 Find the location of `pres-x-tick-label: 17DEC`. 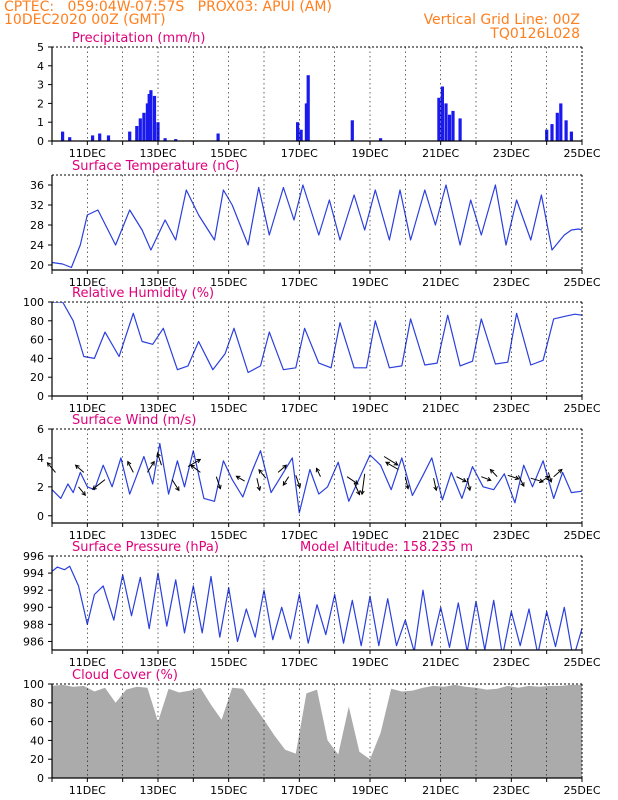

pres-x-tick-label: 17DEC is located at coordinates (299, 662).